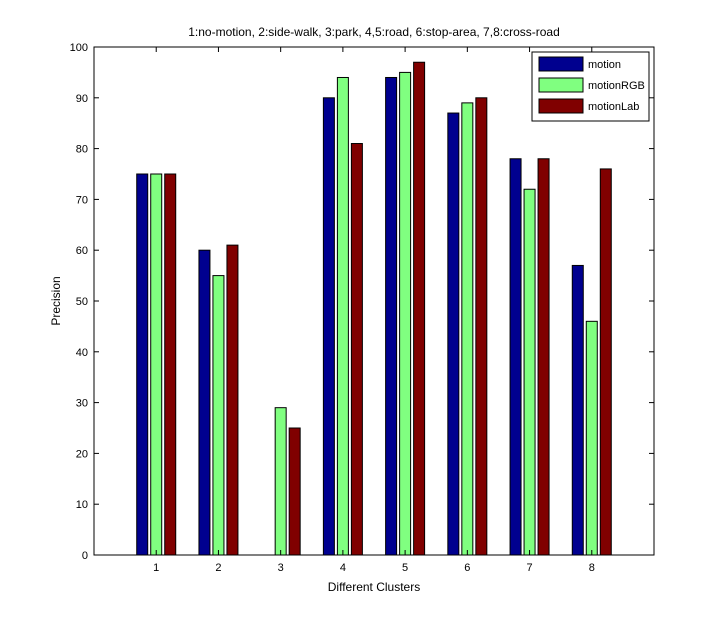 This screenshot has width=721, height=624. Describe the element at coordinates (85, 556) in the screenshot. I see `y-tick-label: 0` at that location.